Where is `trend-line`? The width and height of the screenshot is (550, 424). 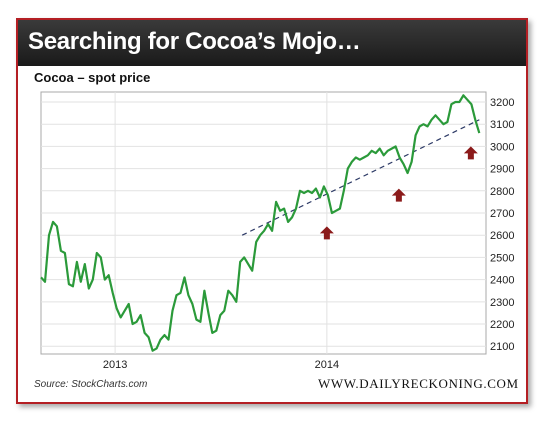 trend-line is located at coordinates (360, 177).